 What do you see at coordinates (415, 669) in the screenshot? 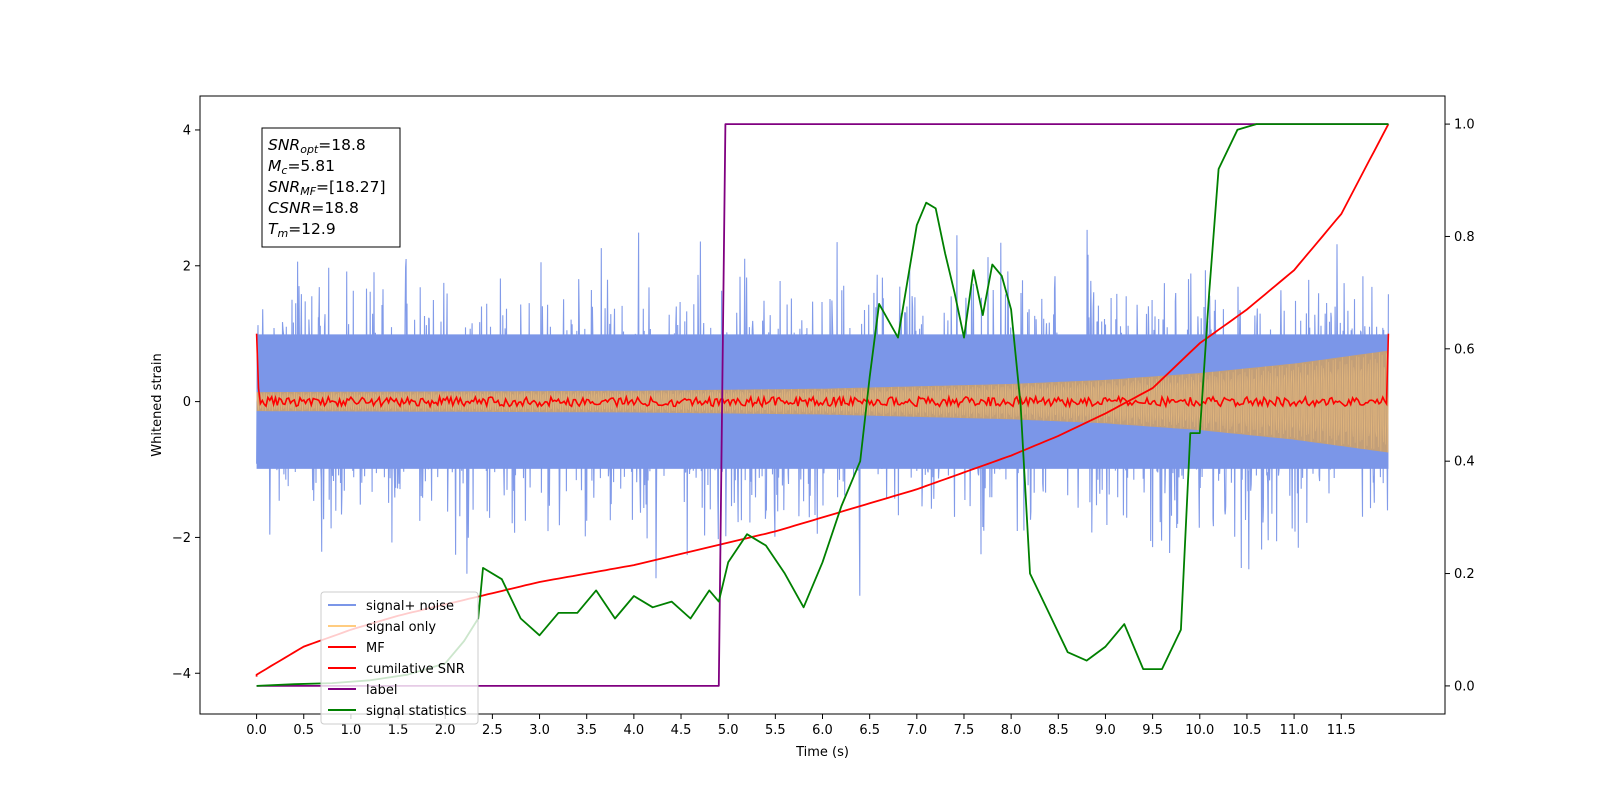
I see `legend-label: cumilative SNR` at bounding box center [415, 669].